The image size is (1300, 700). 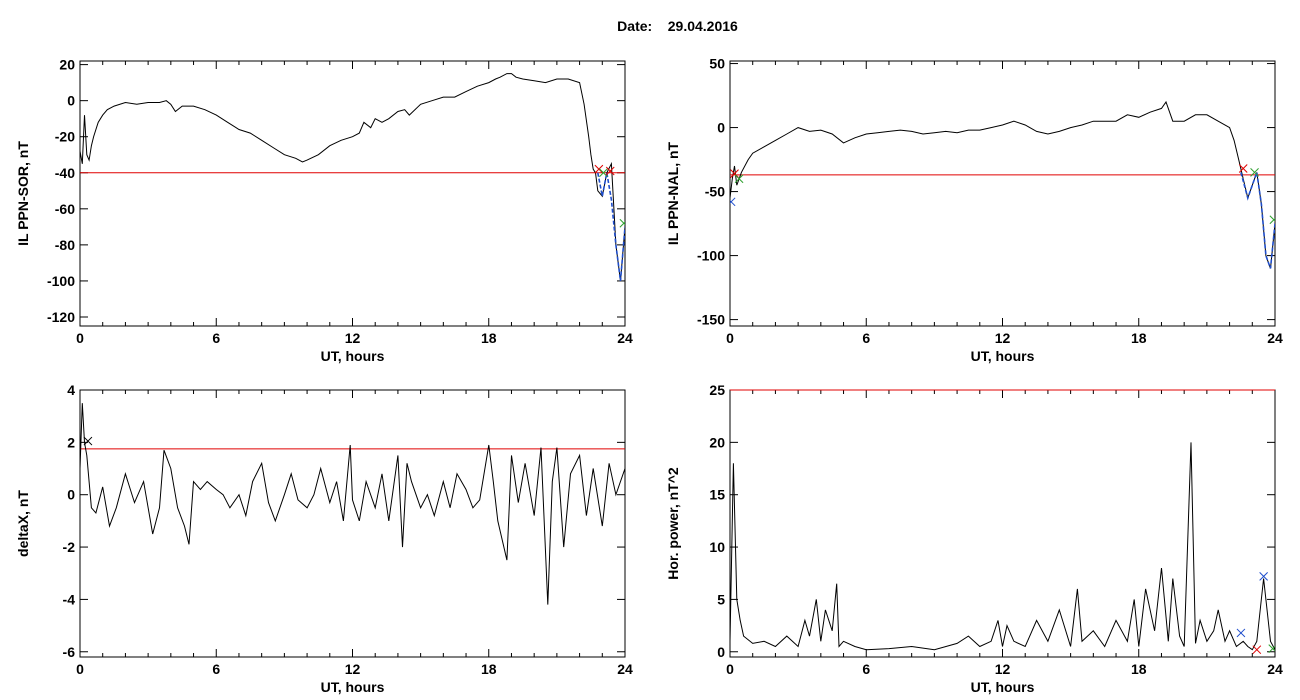 I want to click on y-tick-label: -6, so click(x=69, y=652).